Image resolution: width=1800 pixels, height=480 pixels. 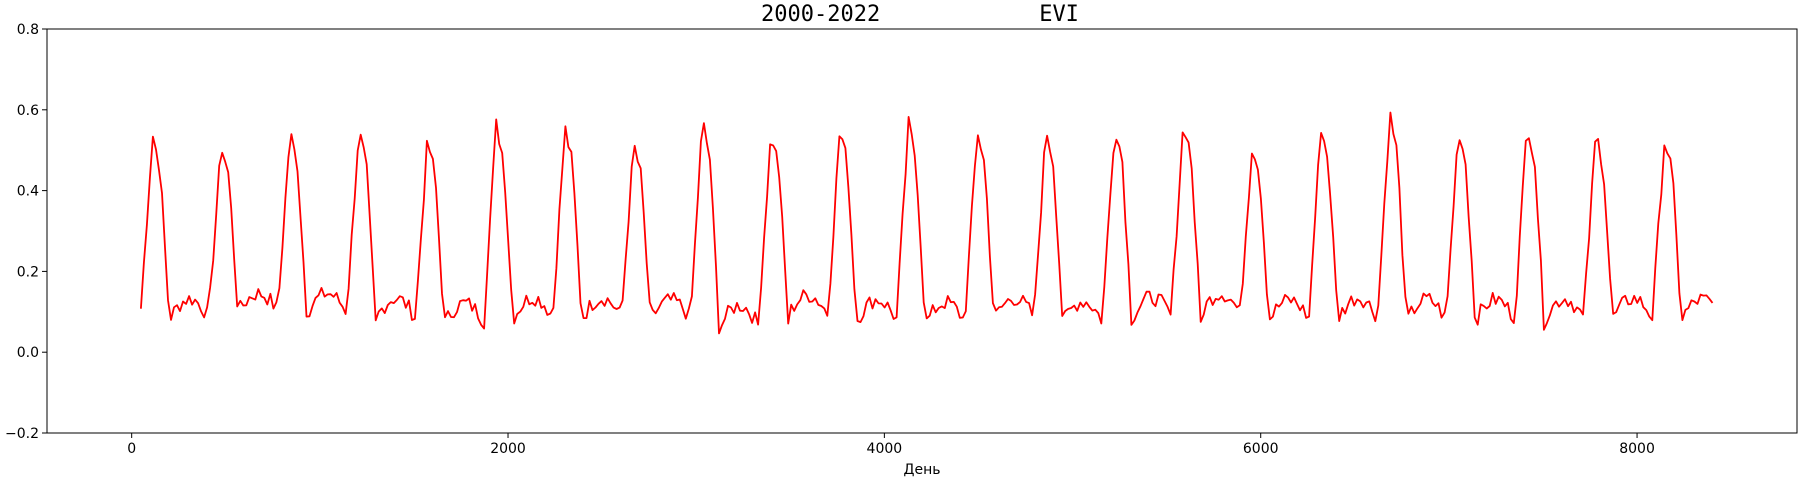 What do you see at coordinates (1261, 449) in the screenshot?
I see `x-tick-label: 6000` at bounding box center [1261, 449].